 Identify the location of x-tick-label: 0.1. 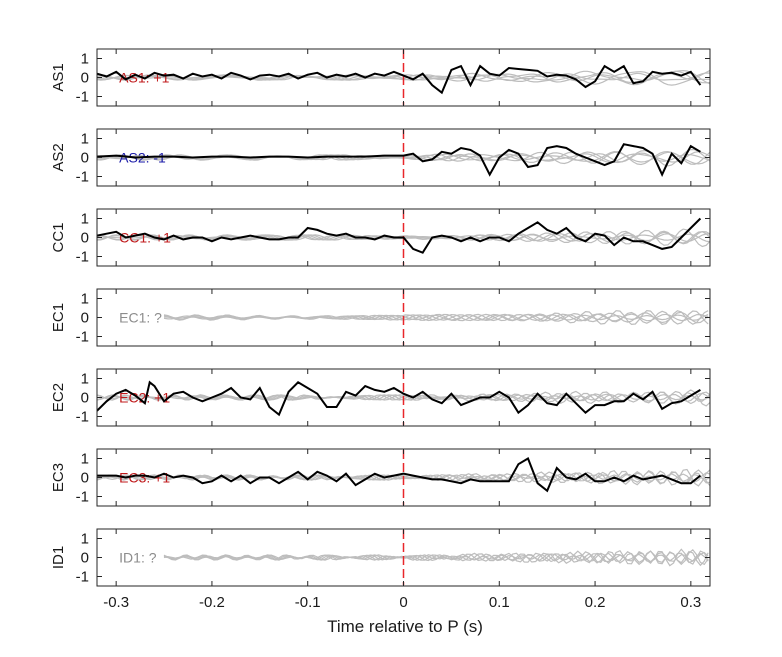
(499, 602).